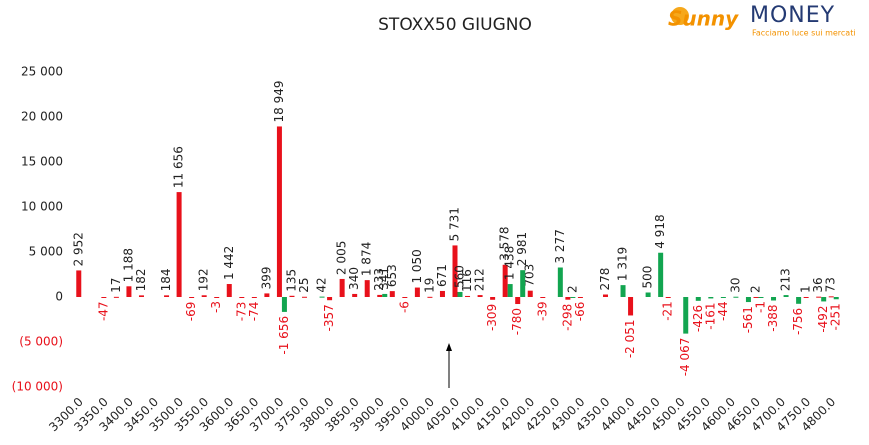 The image size is (869, 445). What do you see at coordinates (204, 279) in the screenshot?
I see `data-label: 192` at bounding box center [204, 279].